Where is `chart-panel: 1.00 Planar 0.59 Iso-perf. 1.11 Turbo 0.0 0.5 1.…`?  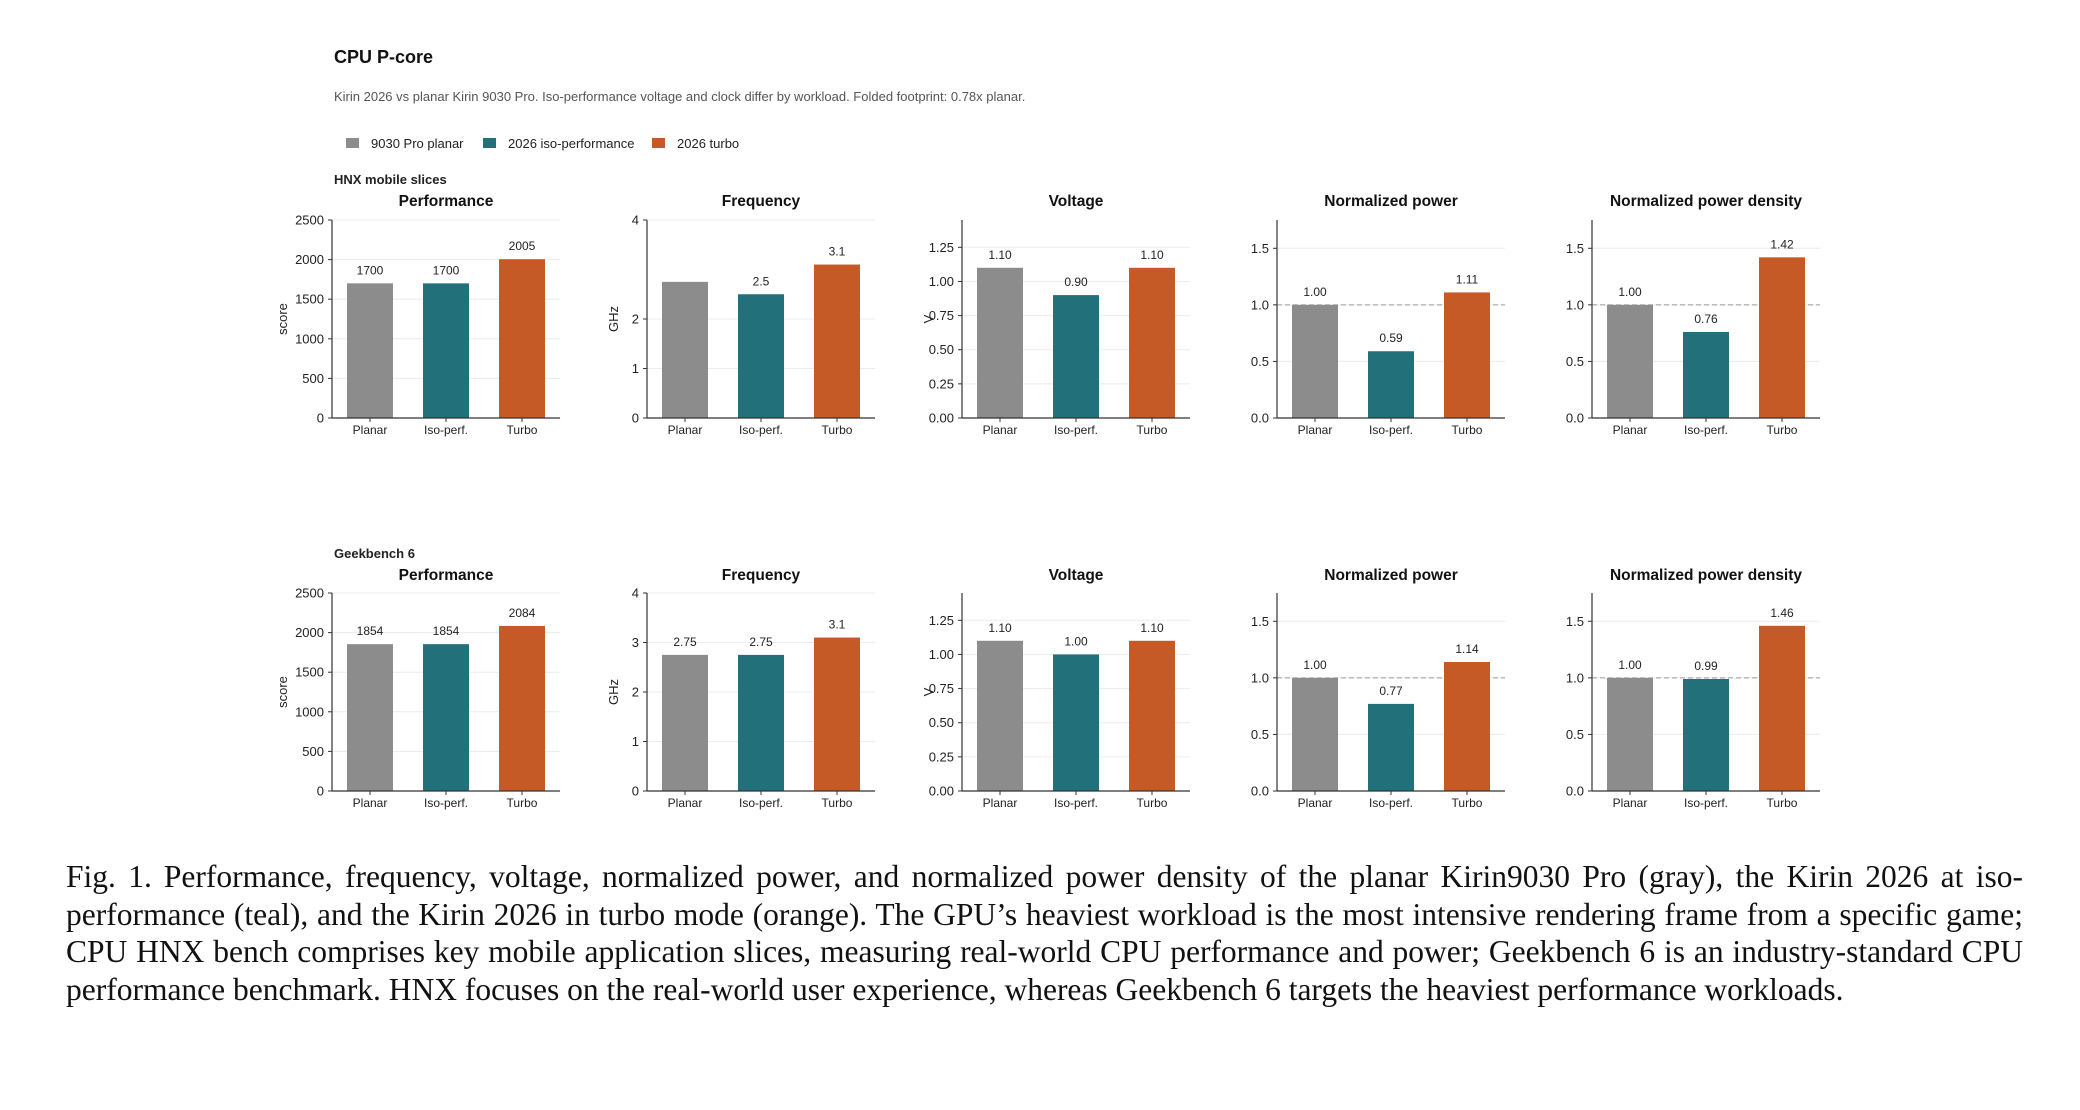
chart-panel: 1.00 Planar 0.59 Iso-perf. 1.11 Turbo 0.0 0.5 1.… is located at coordinates (1378, 315).